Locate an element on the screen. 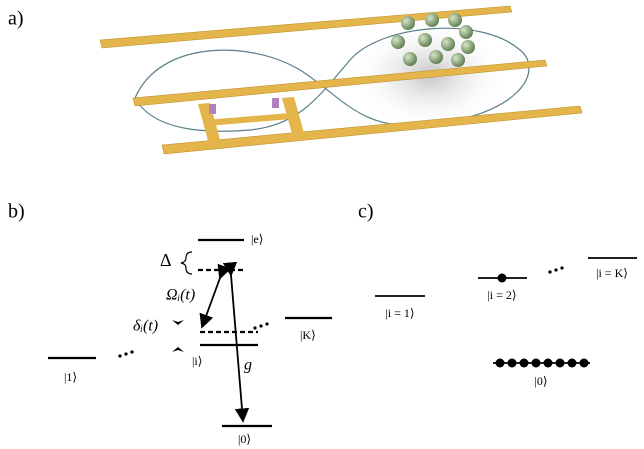 The width and height of the screenshot is (644, 449). level-label: |i = 1⟩ is located at coordinates (399, 313).